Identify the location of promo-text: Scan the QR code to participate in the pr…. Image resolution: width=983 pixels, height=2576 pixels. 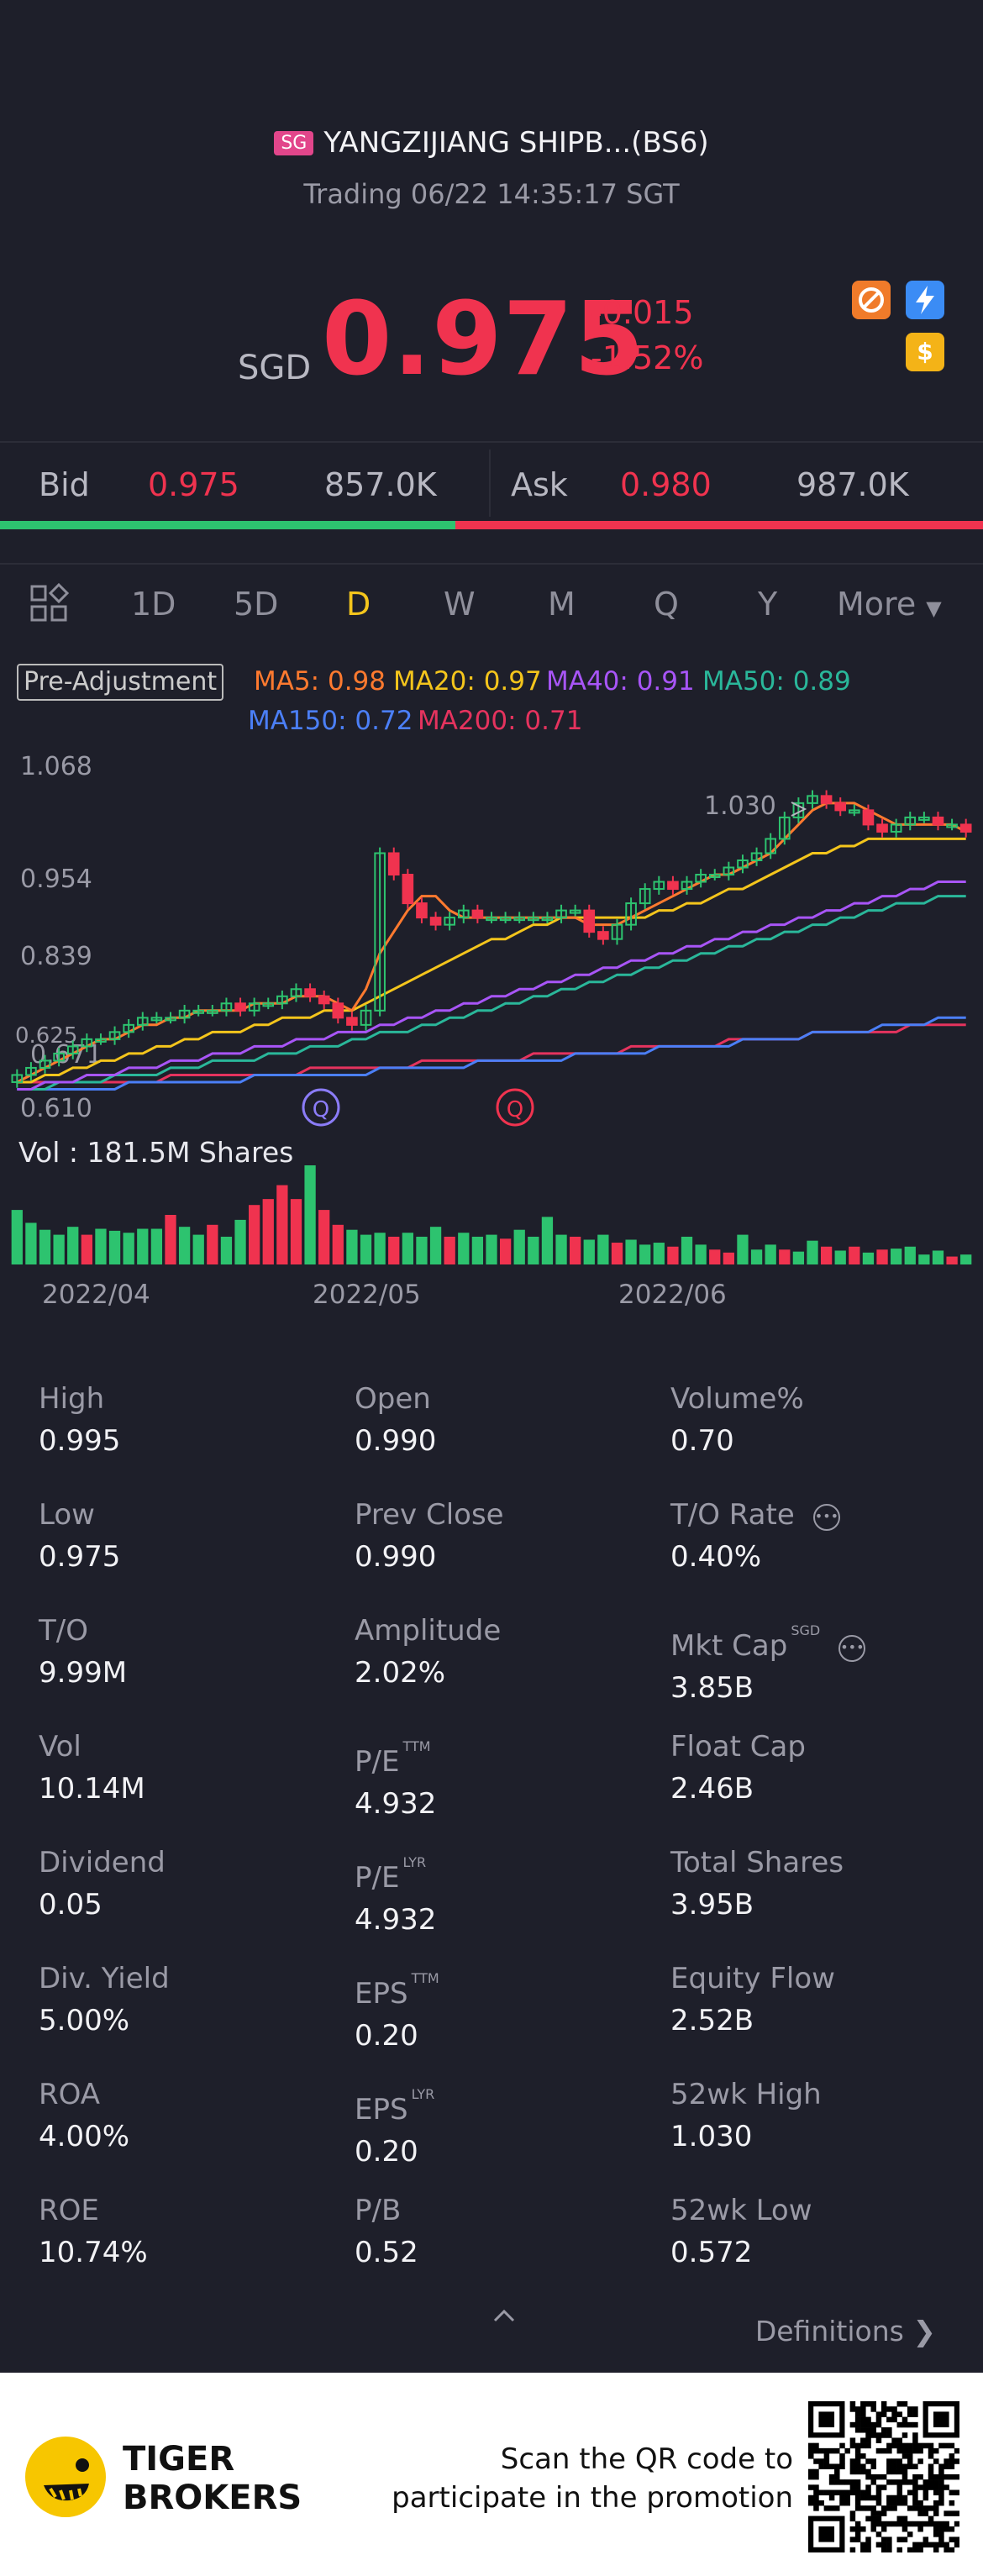
(592, 2478).